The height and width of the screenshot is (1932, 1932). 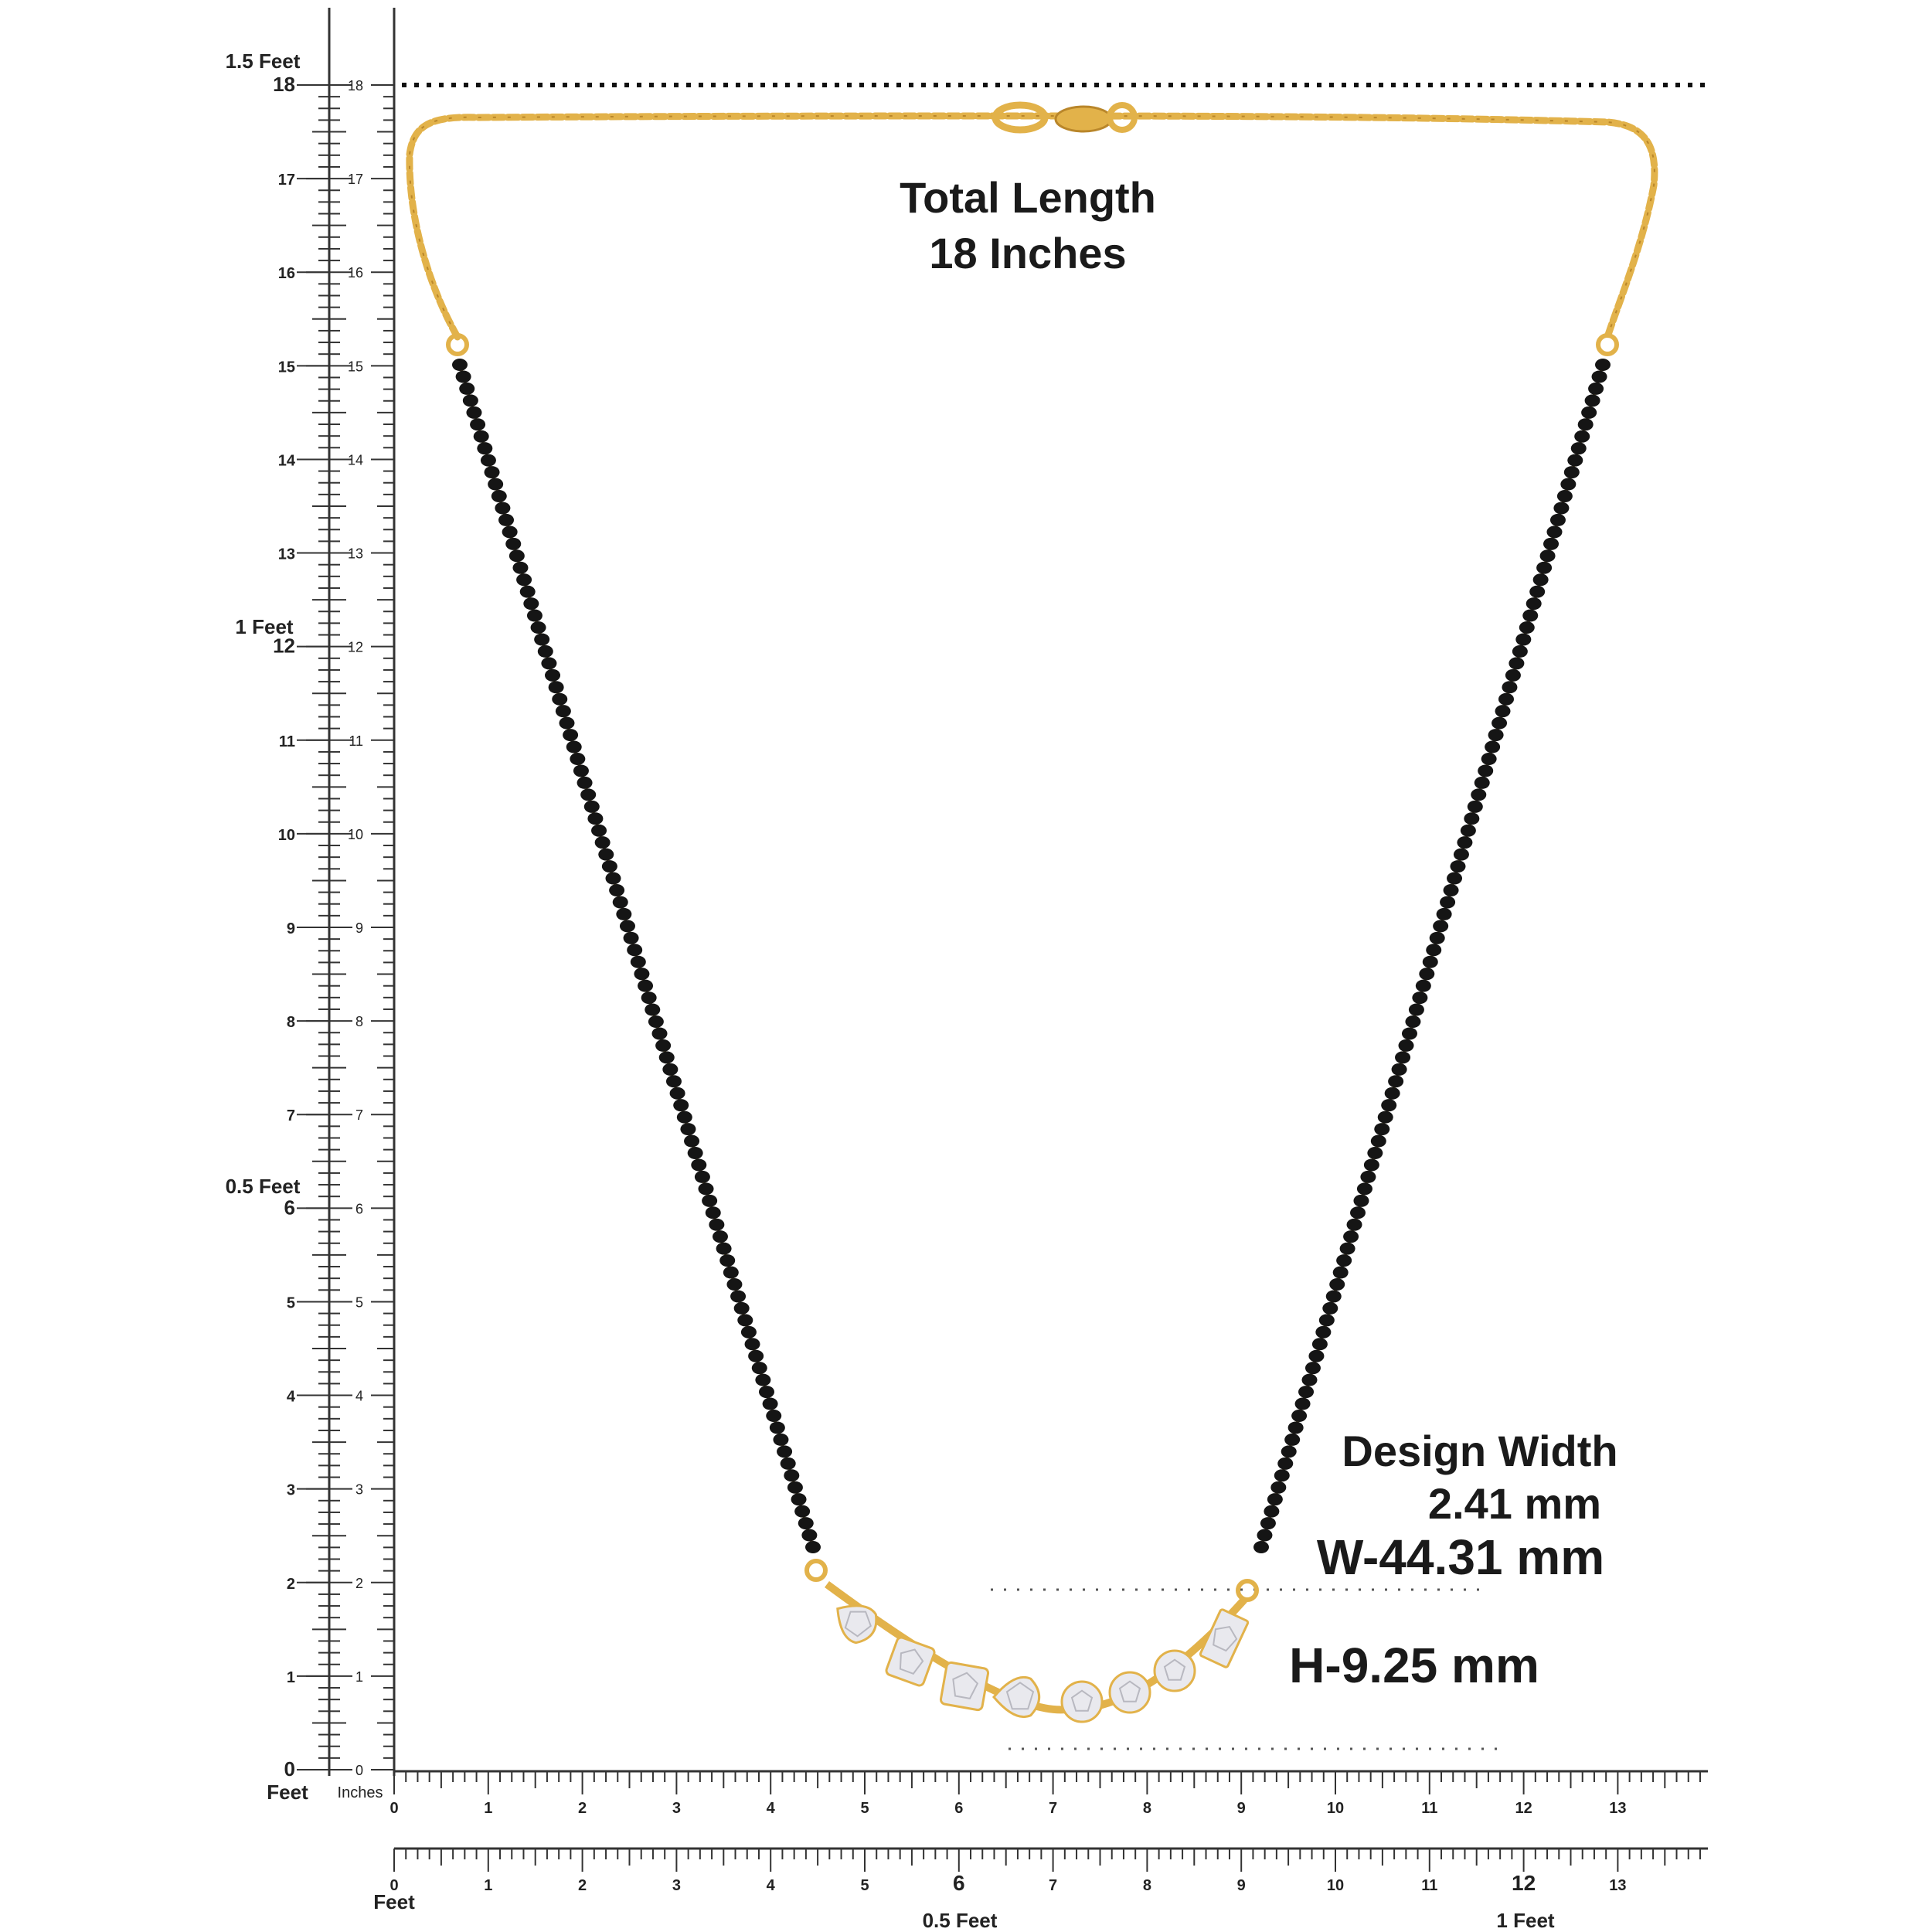 What do you see at coordinates (457, 344) in the screenshot?
I see `left-chain-end` at bounding box center [457, 344].